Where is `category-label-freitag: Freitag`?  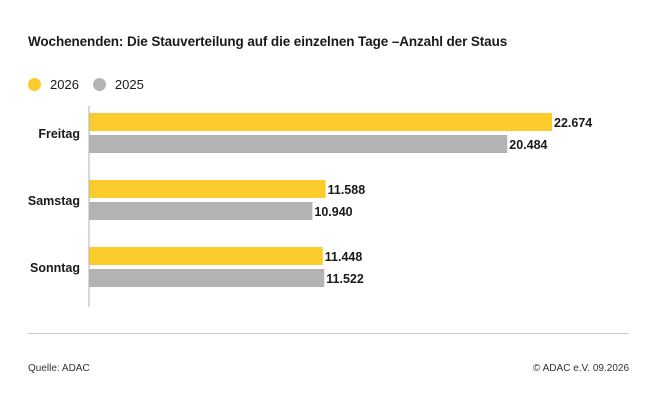
category-label-freitag: Freitag is located at coordinates (59, 134).